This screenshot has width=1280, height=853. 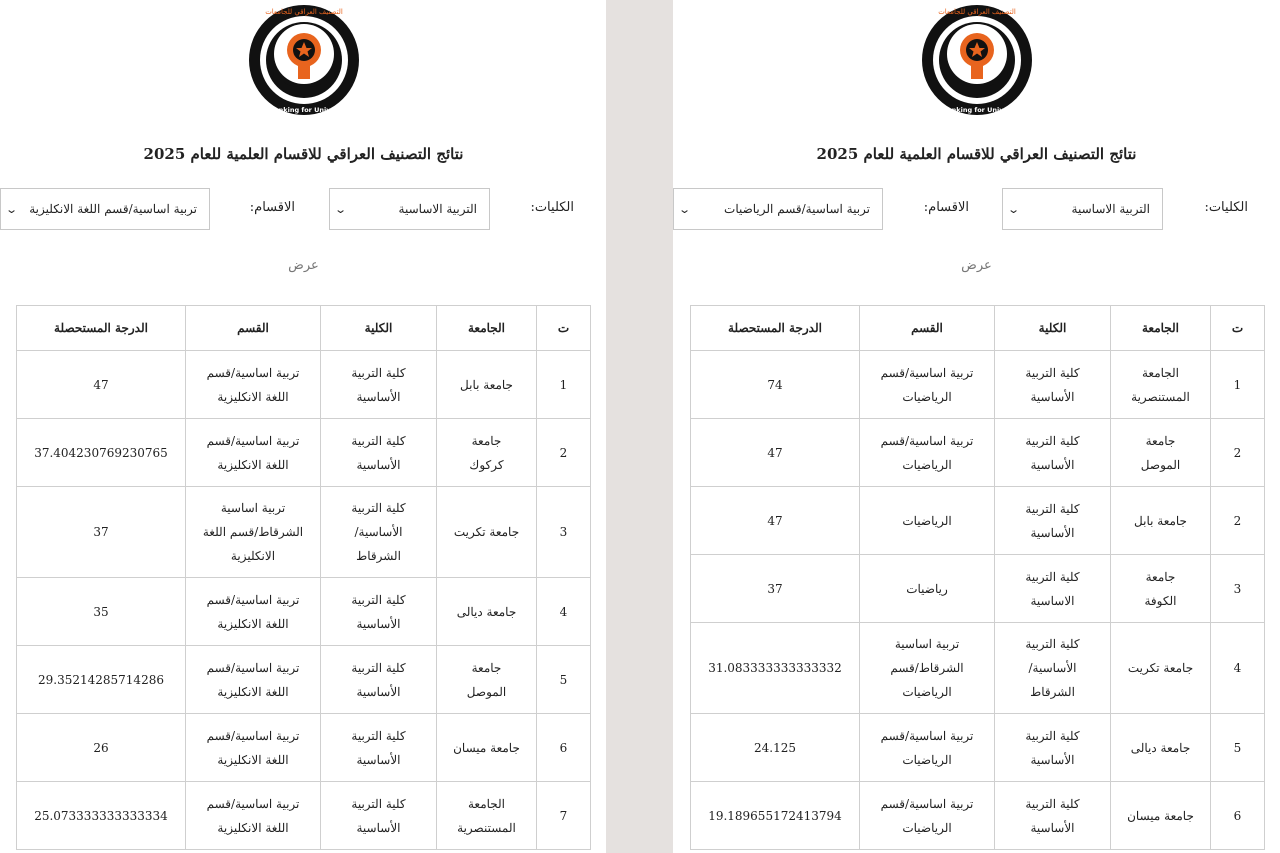 I want to click on cell-college: كلية التربية الاساسية, so click(x=1052, y=588).